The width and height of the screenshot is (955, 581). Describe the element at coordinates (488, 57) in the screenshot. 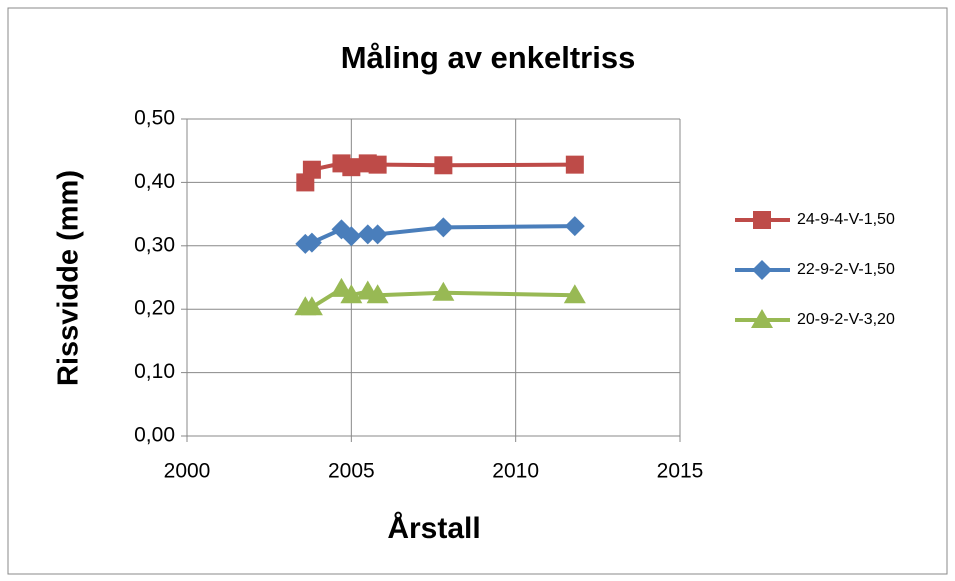

I see `chart-title: Måling av enkeltriss` at that location.